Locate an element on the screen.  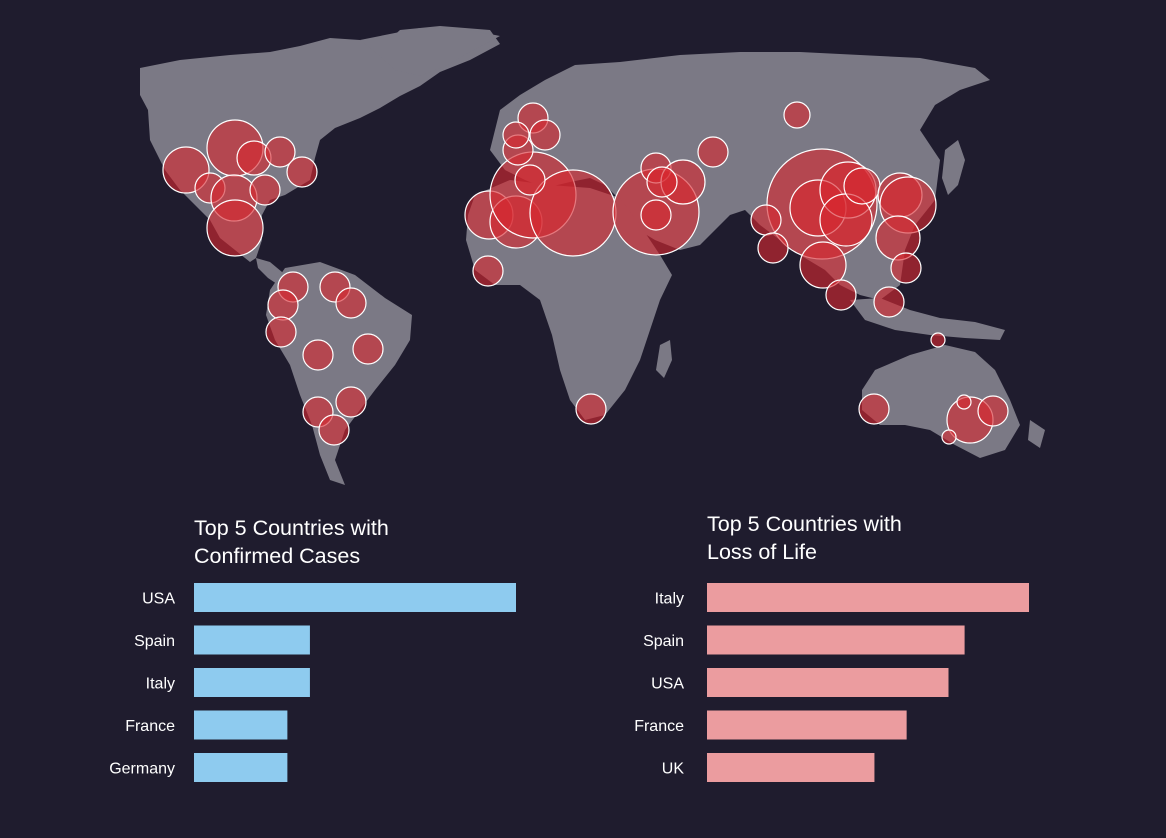
chart-title-line-2: Loss of Life is located at coordinates (762, 552).